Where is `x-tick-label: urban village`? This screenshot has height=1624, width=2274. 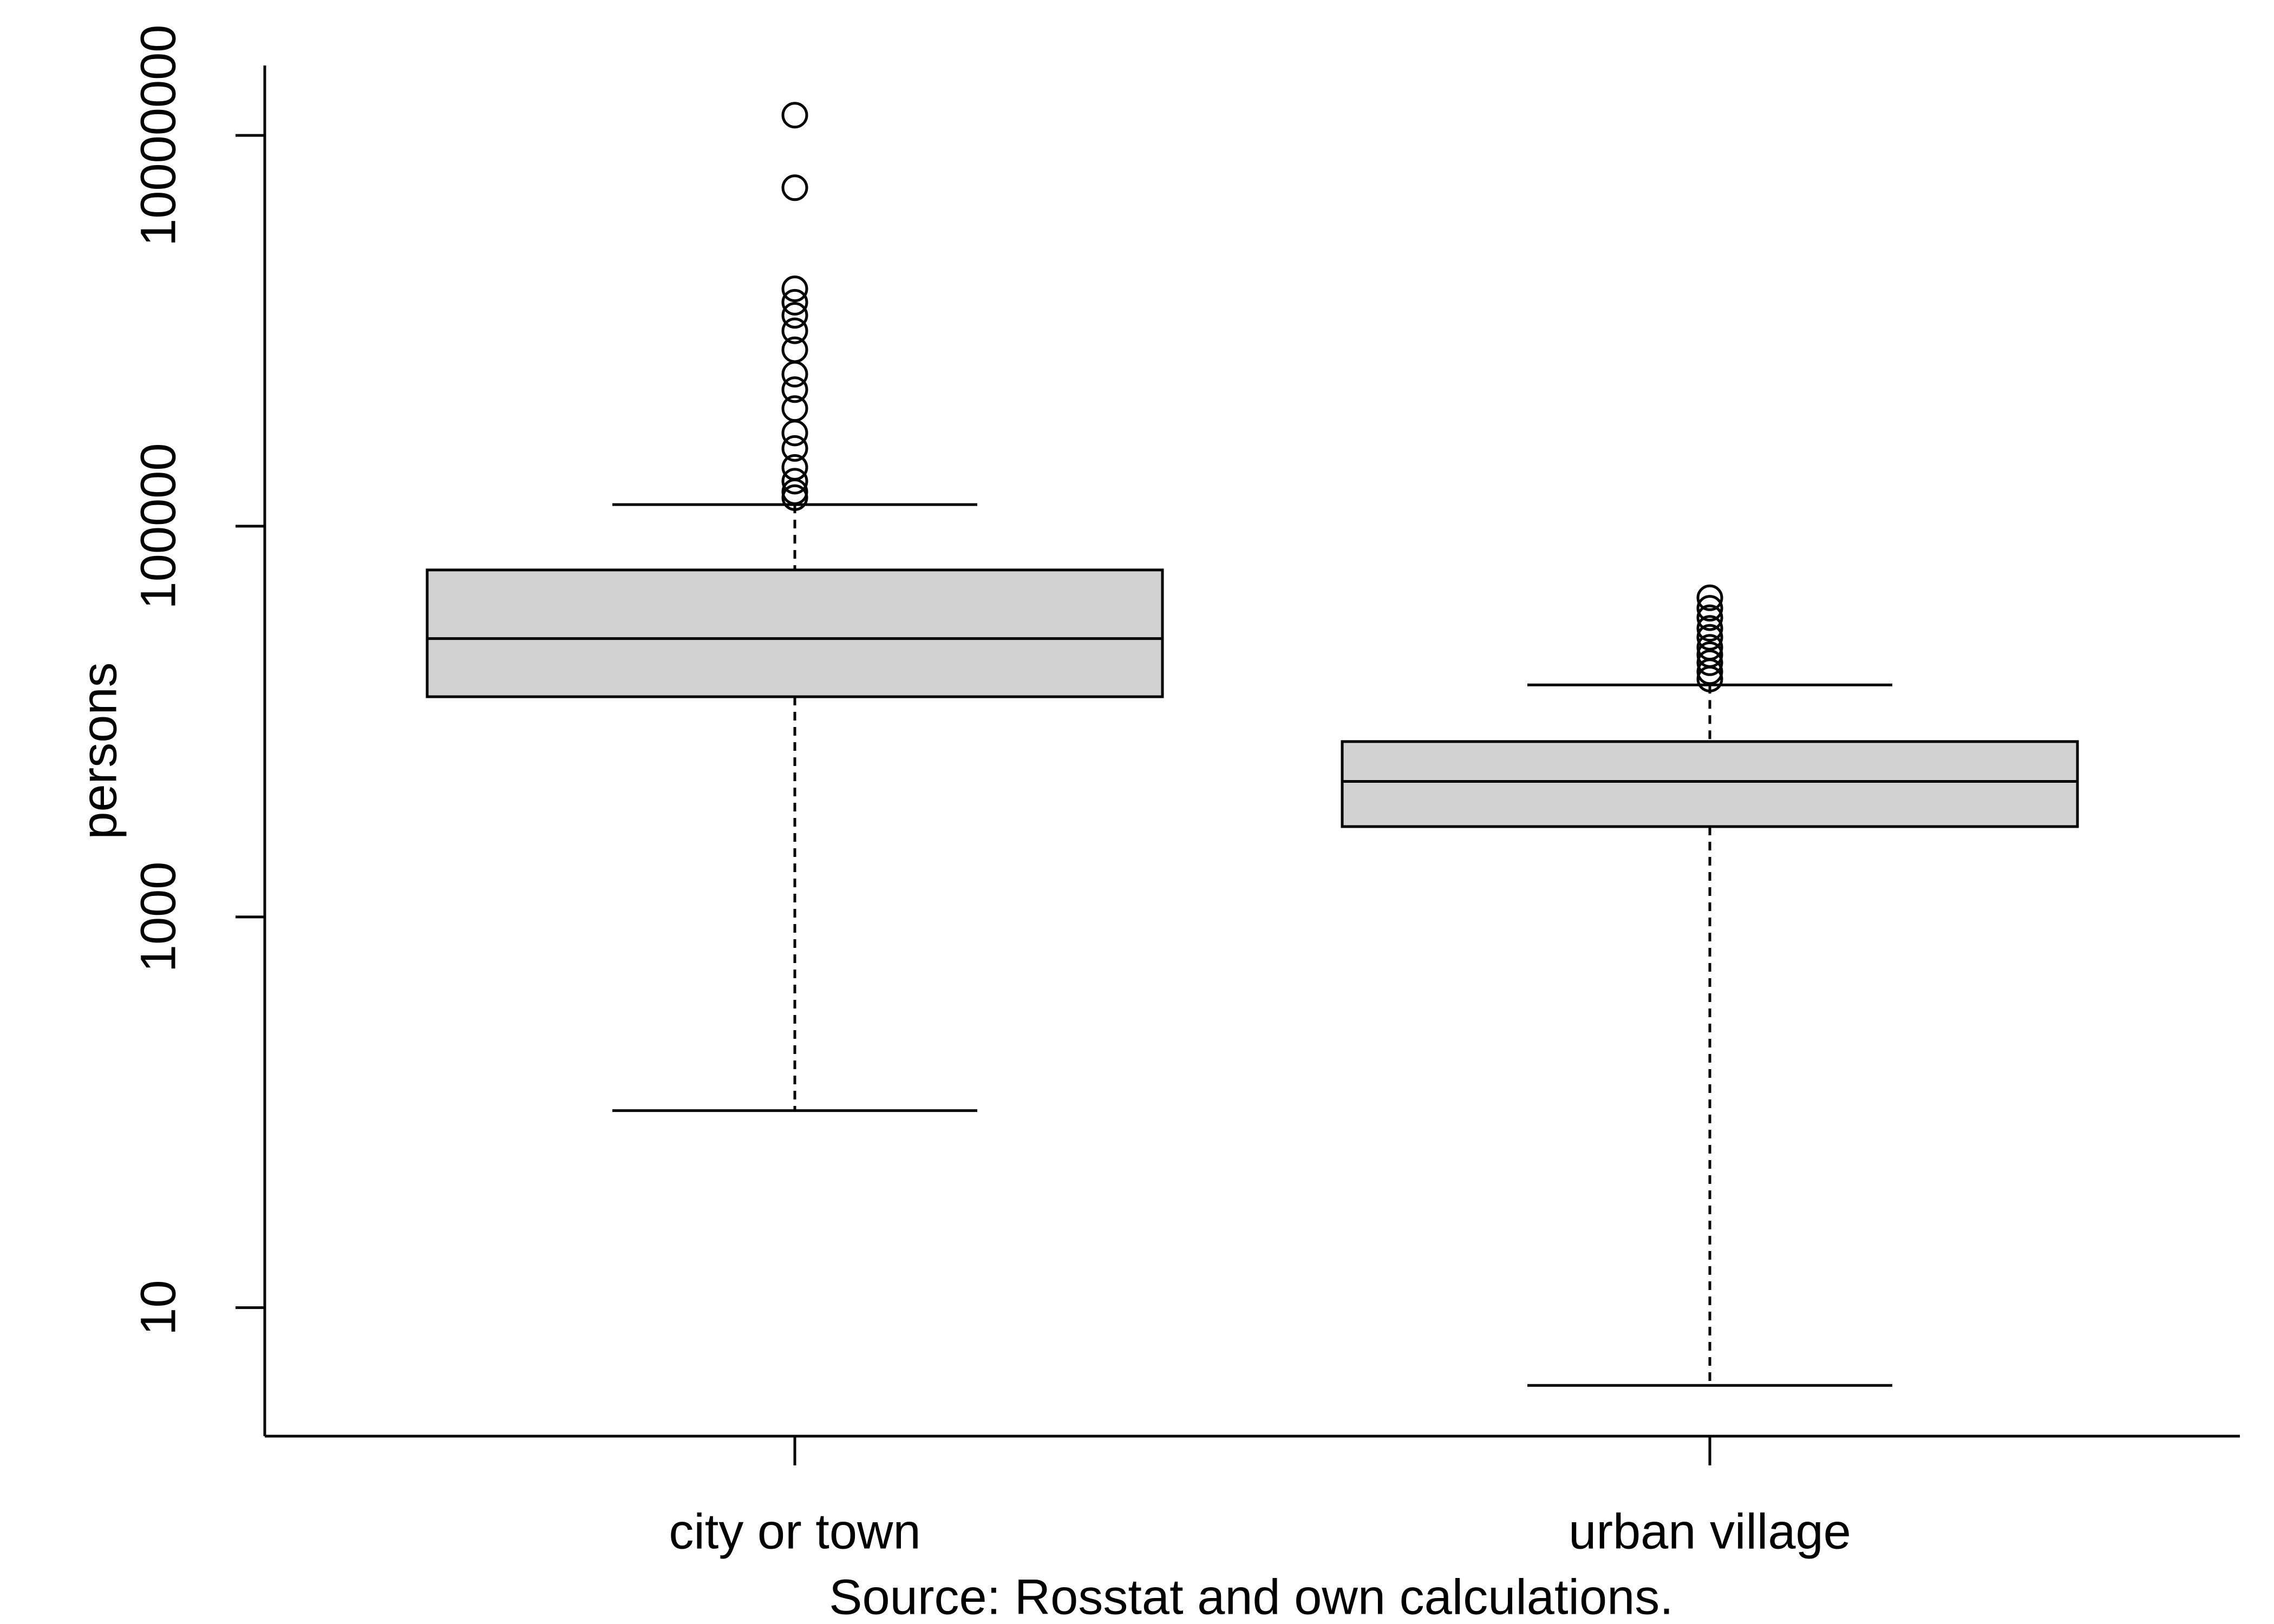
x-tick-label: urban village is located at coordinates (1710, 1532).